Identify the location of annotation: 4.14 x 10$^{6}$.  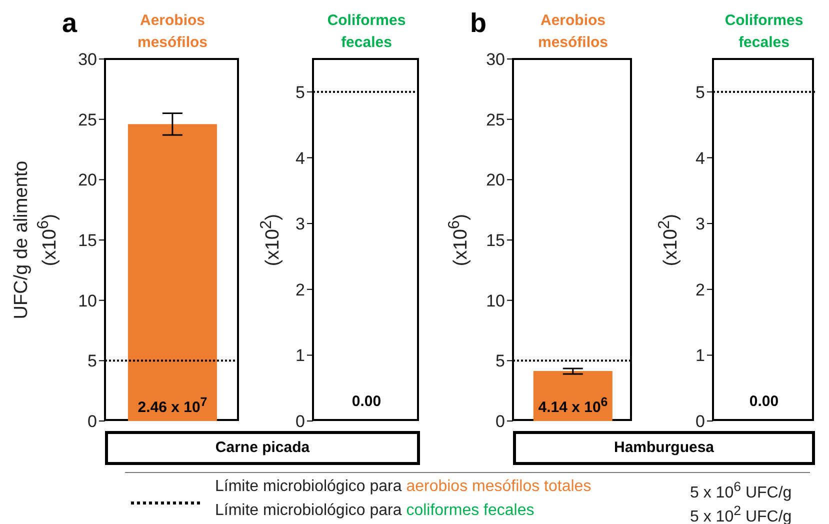
(573, 405).